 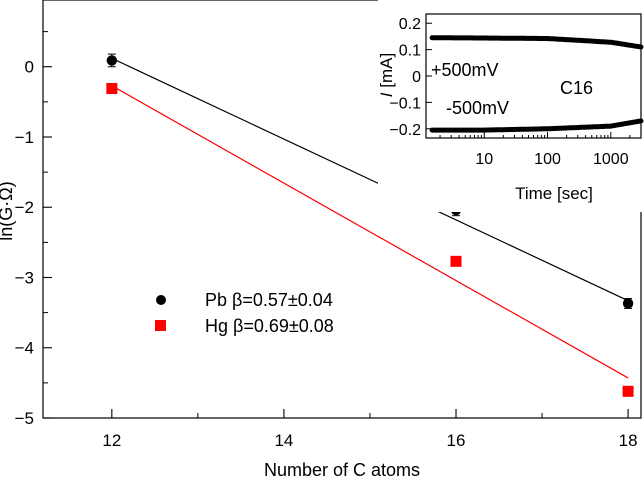 I want to click on inset-y-tick-label: 0, so click(x=416, y=77).